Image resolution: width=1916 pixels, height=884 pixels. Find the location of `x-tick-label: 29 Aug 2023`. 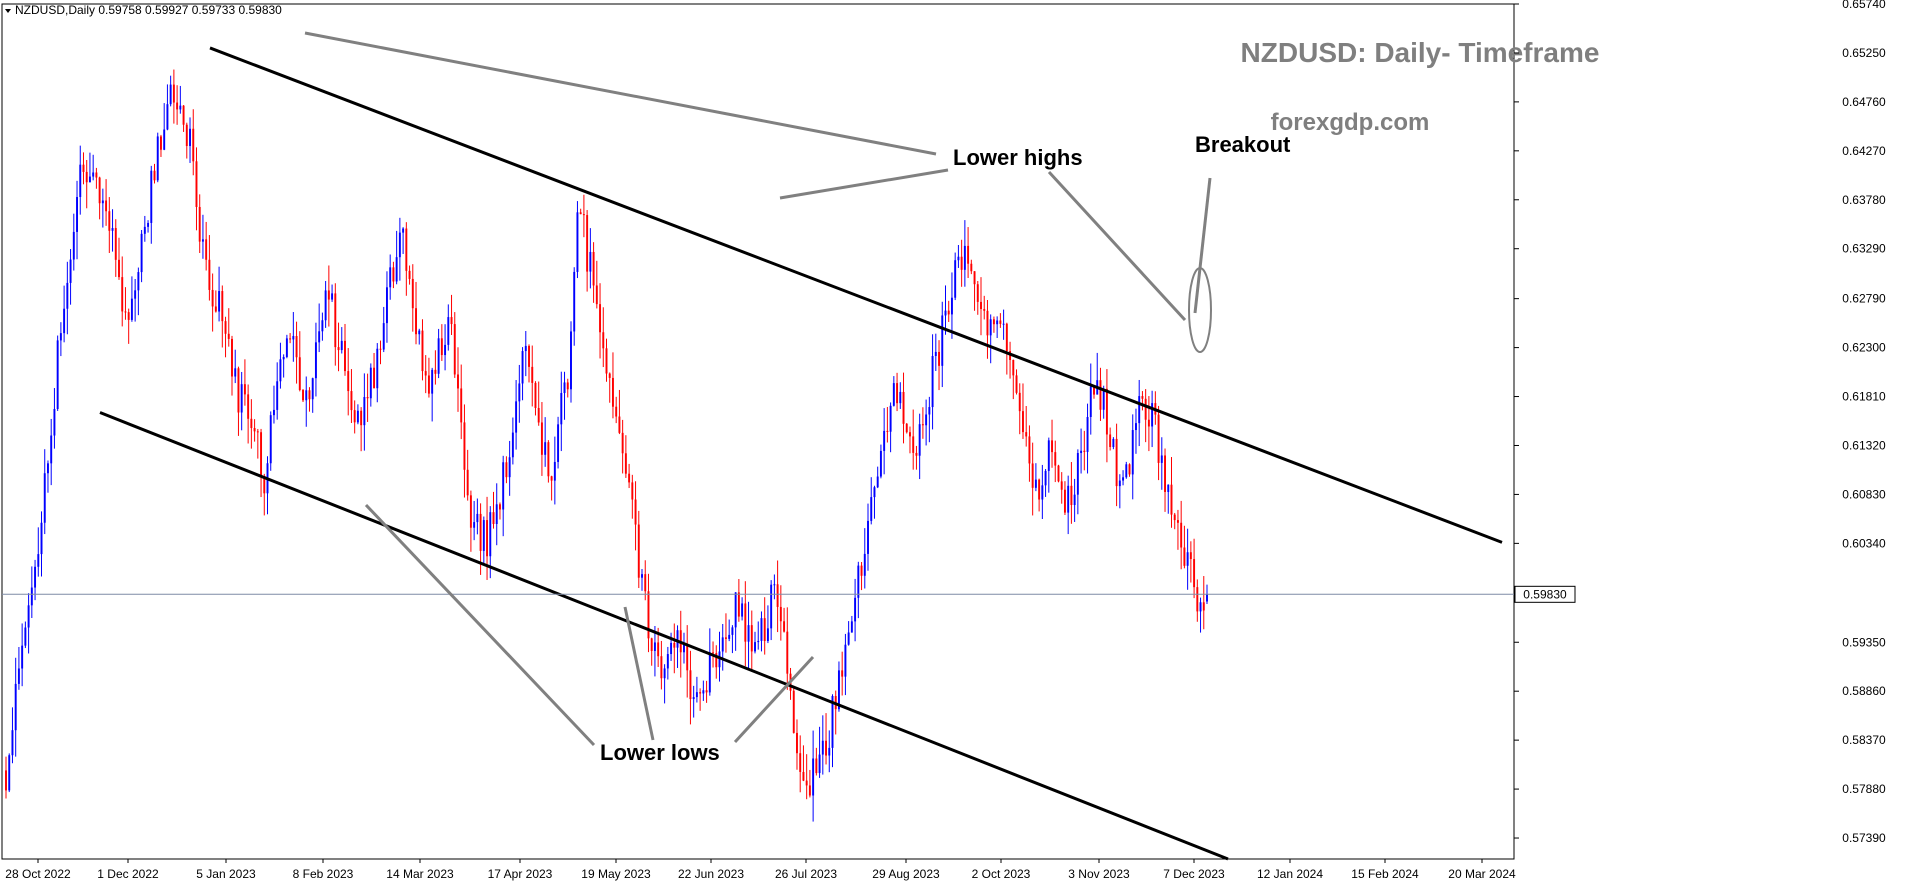

x-tick-label: 29 Aug 2023 is located at coordinates (906, 874).